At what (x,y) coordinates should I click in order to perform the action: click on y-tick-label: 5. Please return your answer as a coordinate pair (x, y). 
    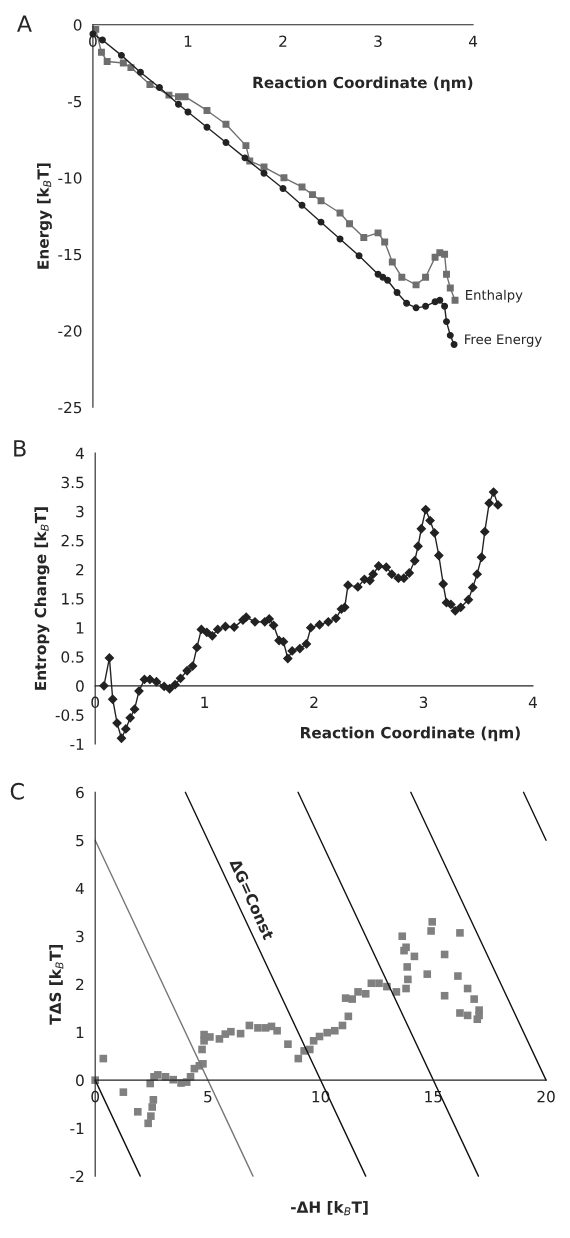
    Looking at the image, I should click on (80, 840).